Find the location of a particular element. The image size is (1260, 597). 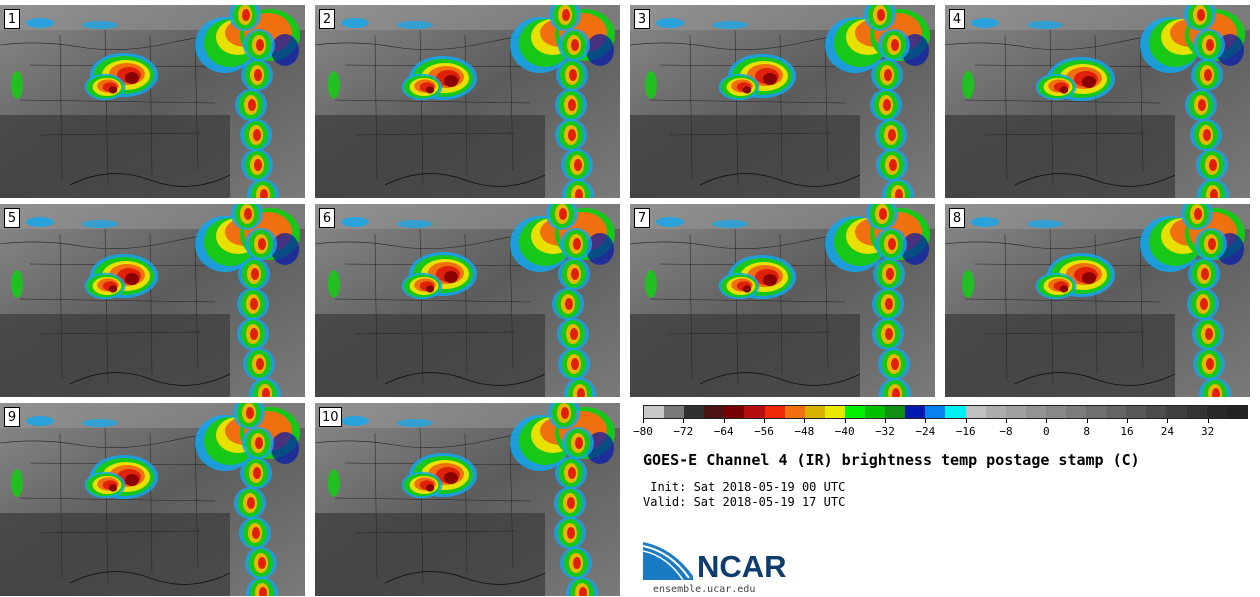

panel-number: 1 is located at coordinates (12, 19).